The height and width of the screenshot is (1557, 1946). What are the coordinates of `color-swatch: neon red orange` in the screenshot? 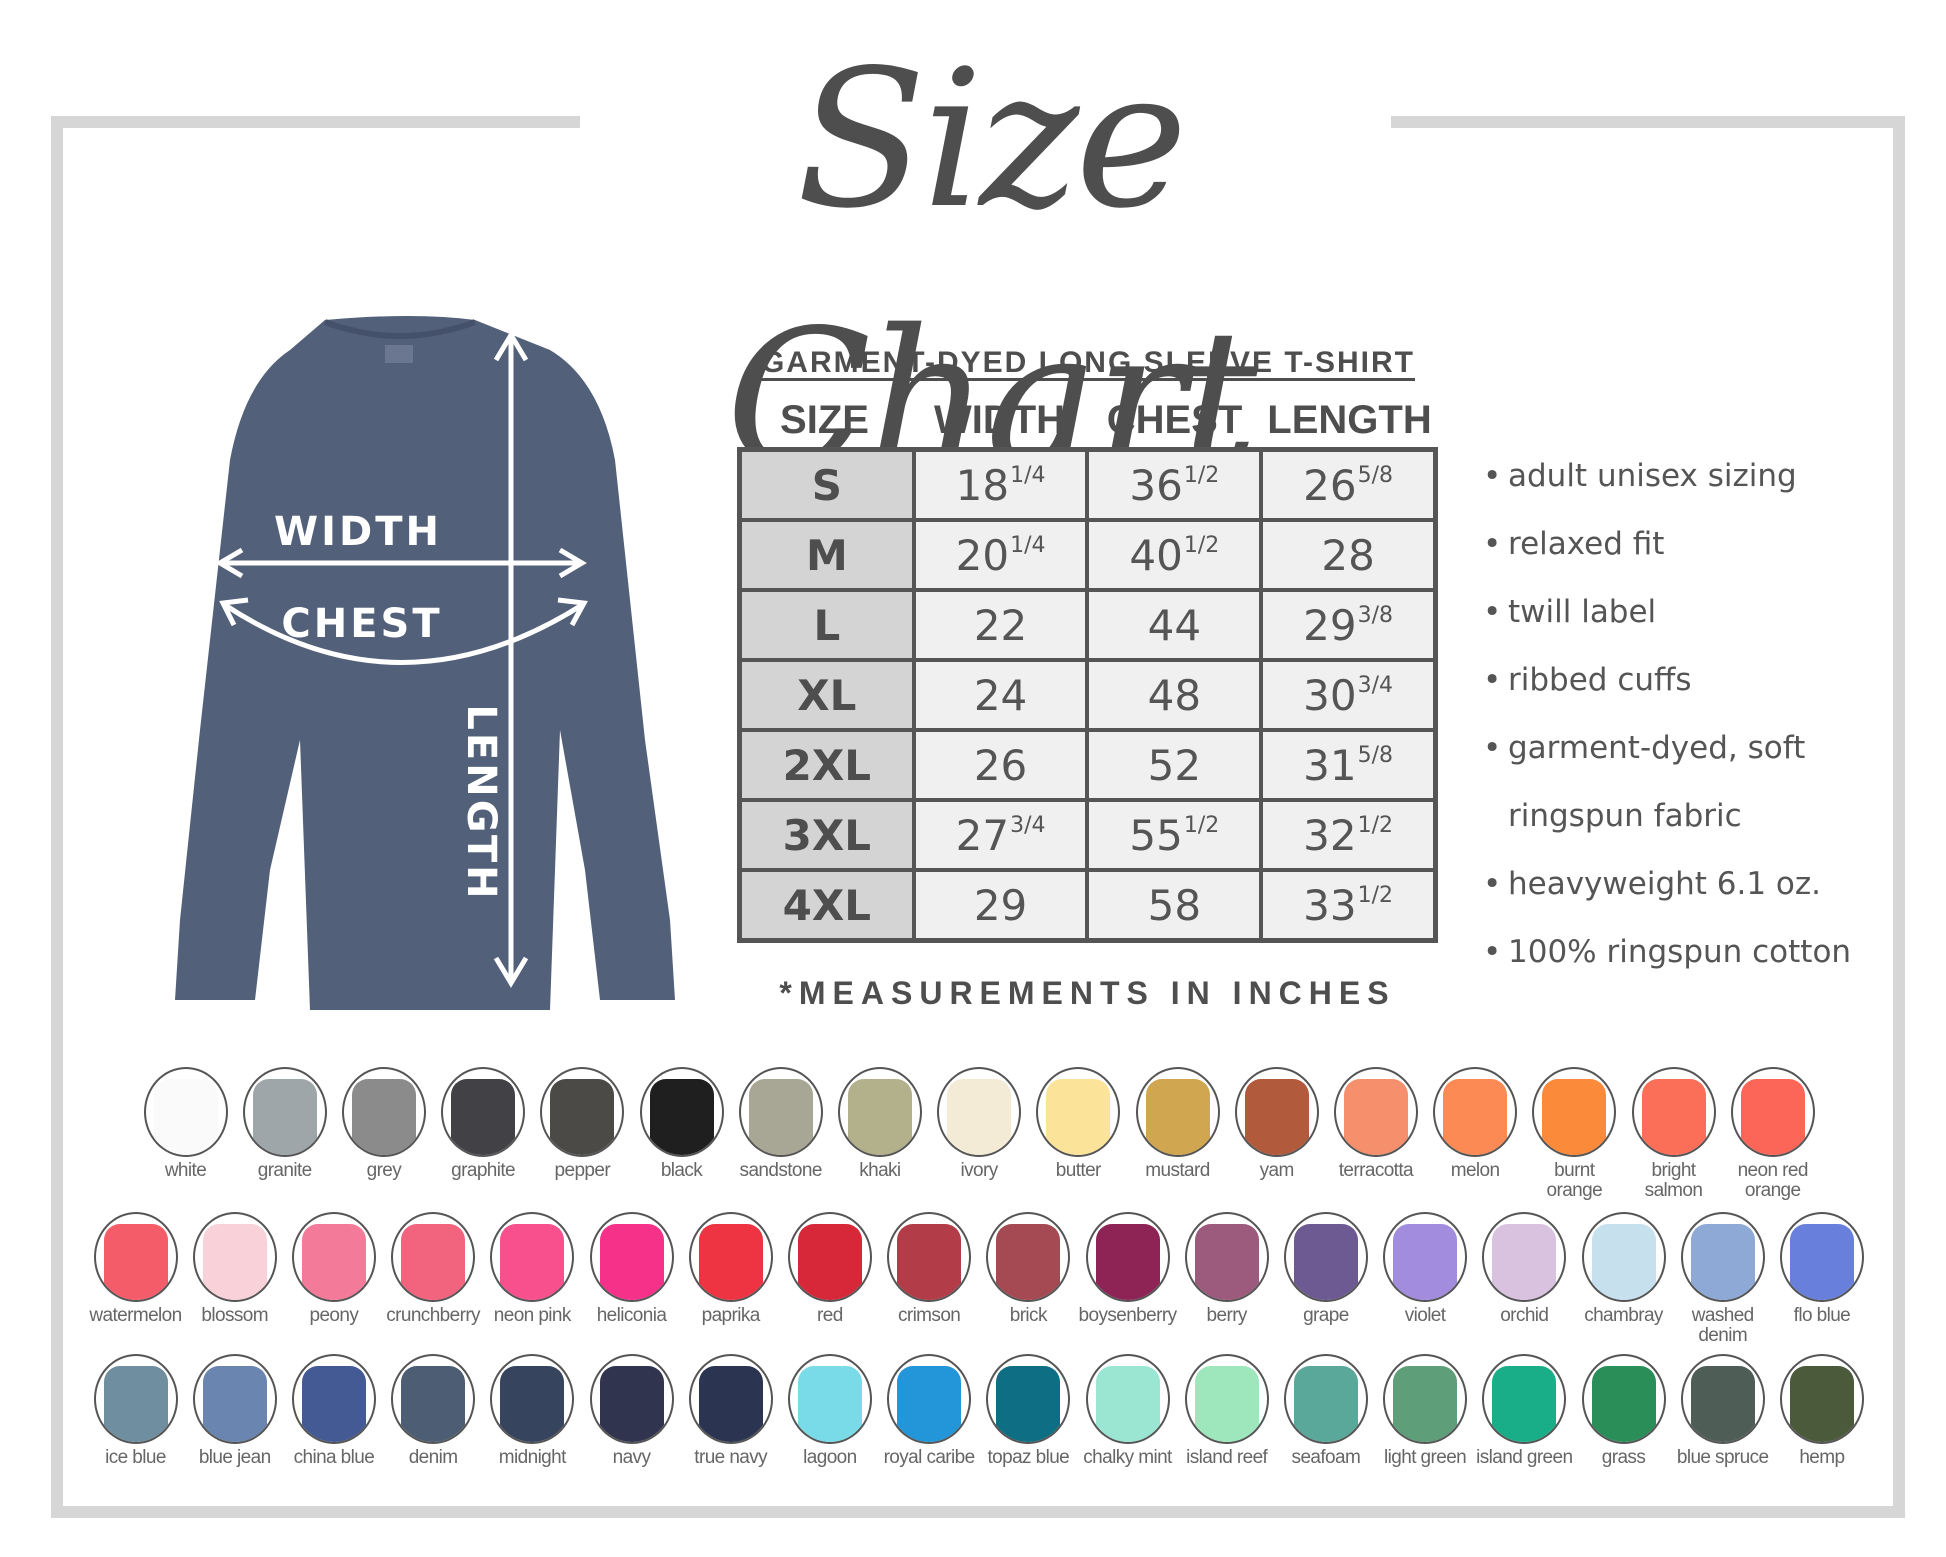 It's located at (1772, 1134).